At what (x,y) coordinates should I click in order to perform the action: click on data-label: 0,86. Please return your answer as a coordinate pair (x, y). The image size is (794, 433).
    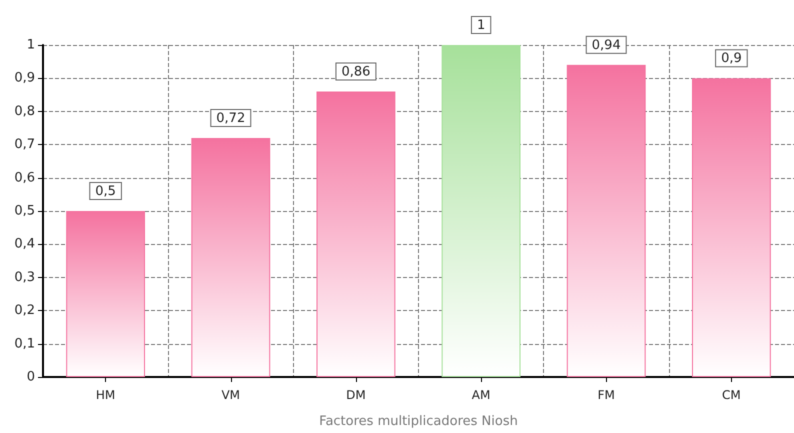
    Looking at the image, I should click on (355, 72).